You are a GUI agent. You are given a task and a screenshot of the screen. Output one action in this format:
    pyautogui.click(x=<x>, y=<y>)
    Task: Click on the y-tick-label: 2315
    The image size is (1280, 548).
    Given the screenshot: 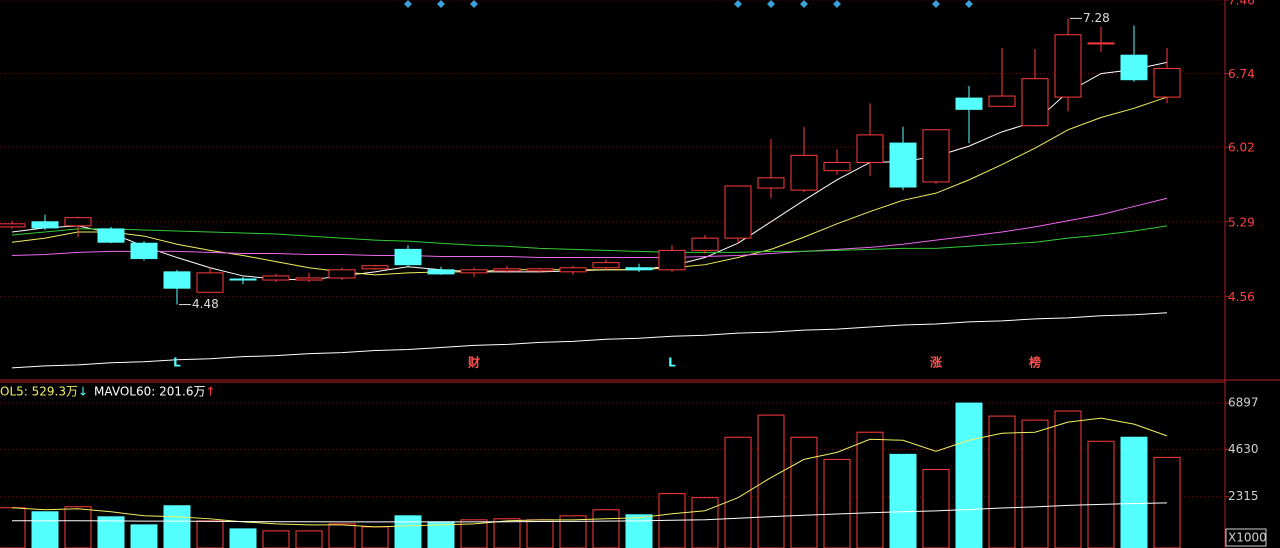 What is the action you would take?
    pyautogui.click(x=1243, y=496)
    